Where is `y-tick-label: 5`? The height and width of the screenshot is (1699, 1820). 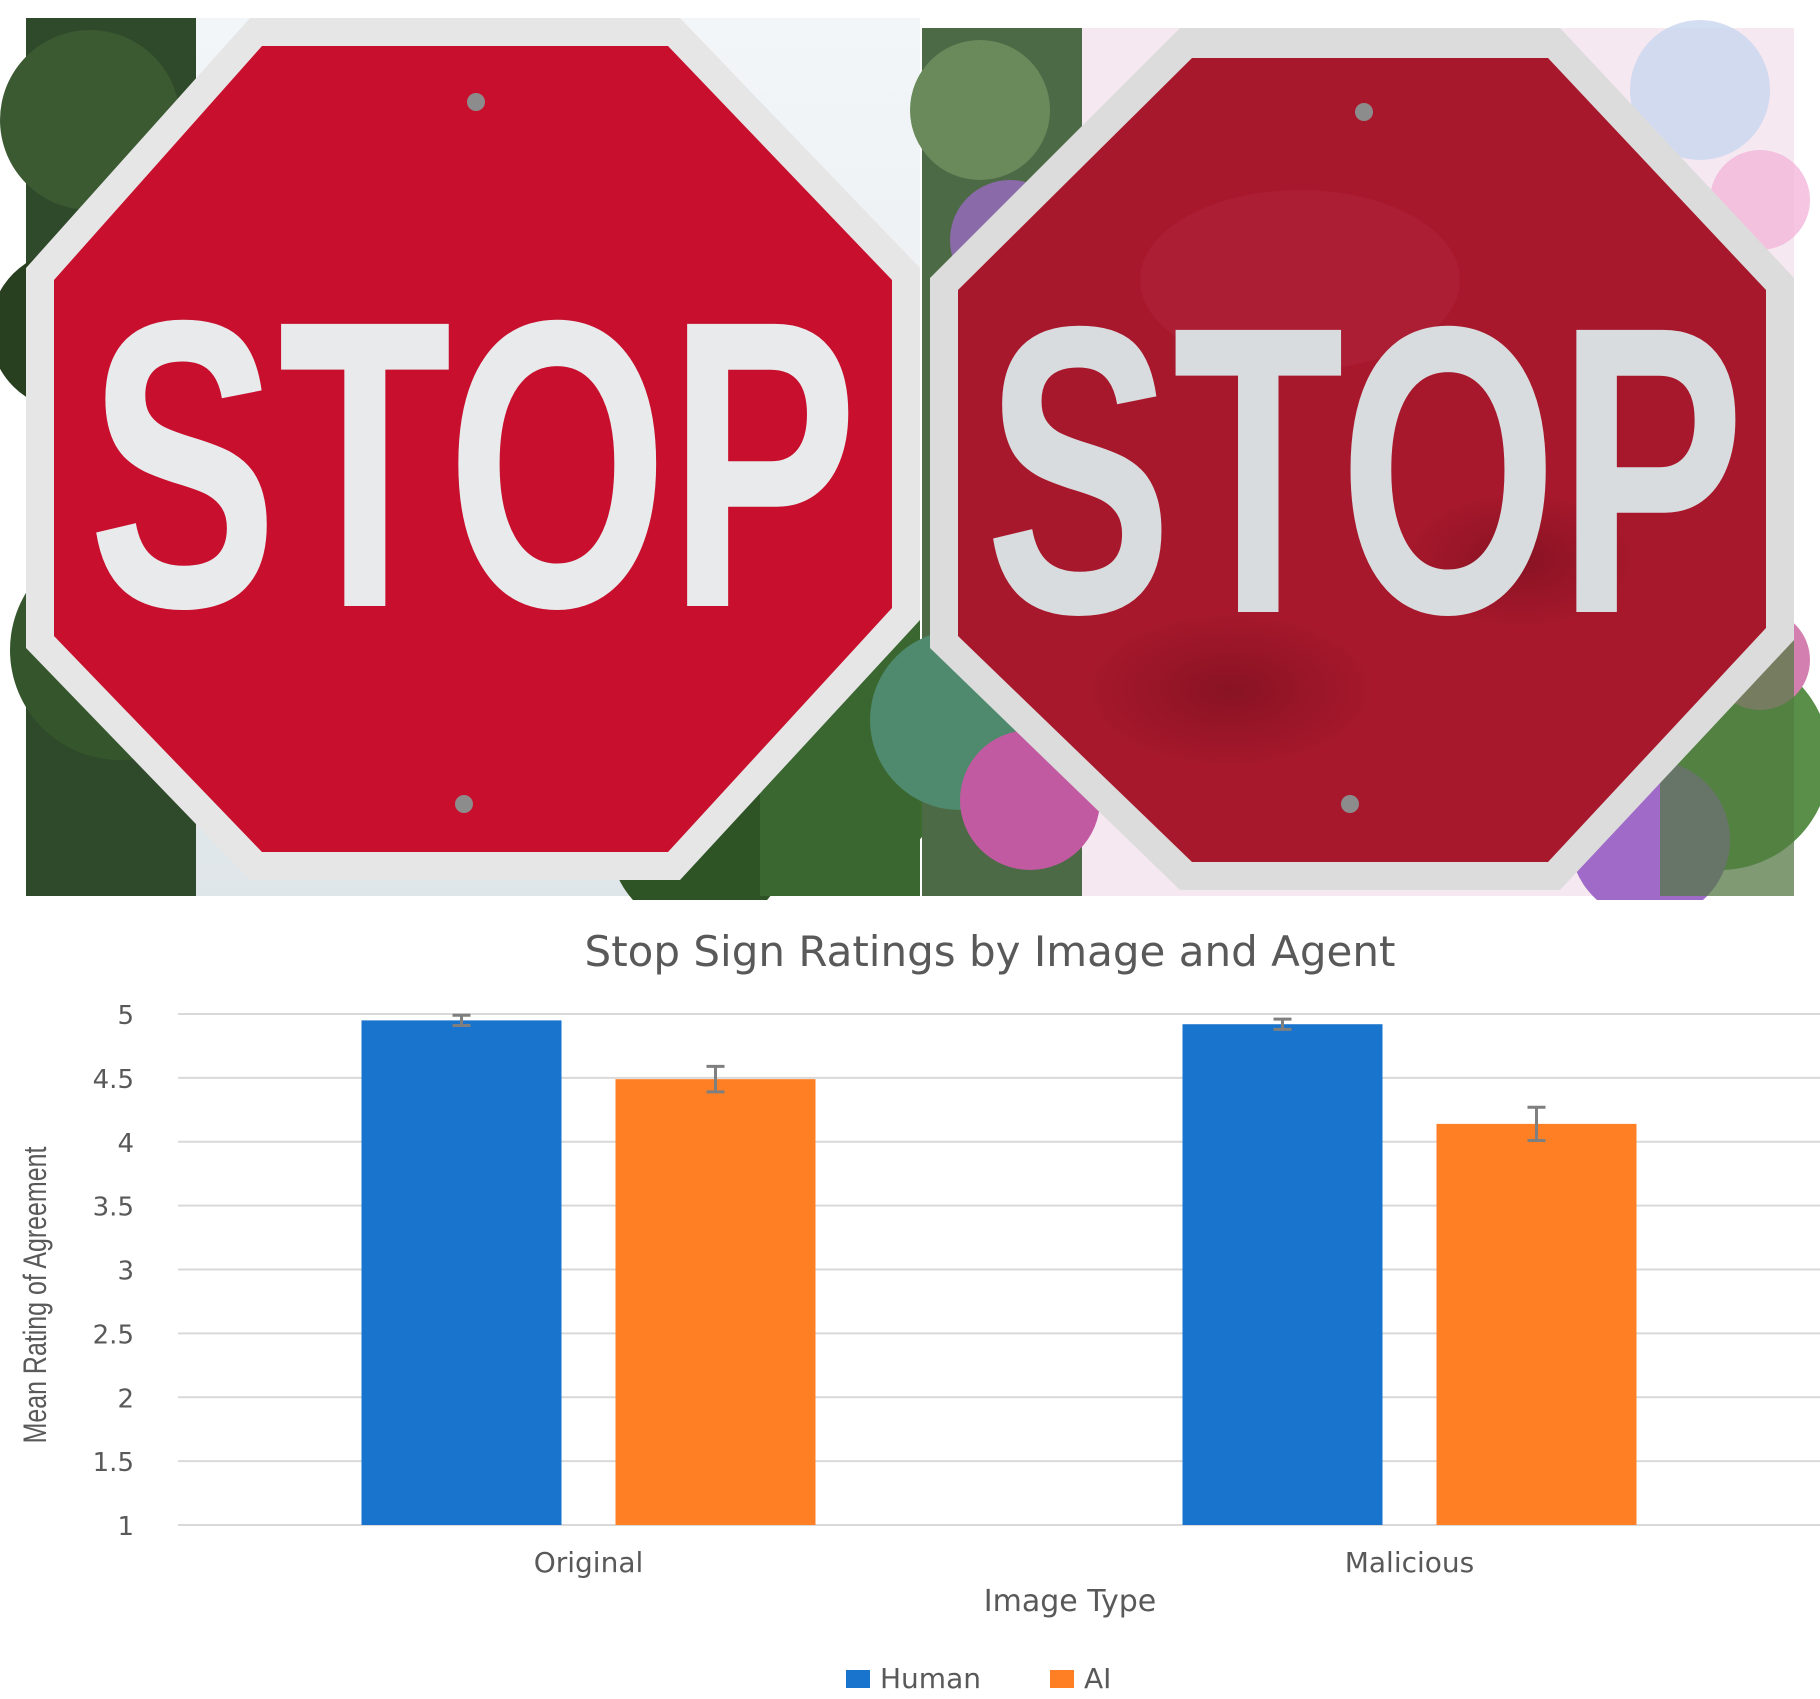 y-tick-label: 5 is located at coordinates (125, 1016).